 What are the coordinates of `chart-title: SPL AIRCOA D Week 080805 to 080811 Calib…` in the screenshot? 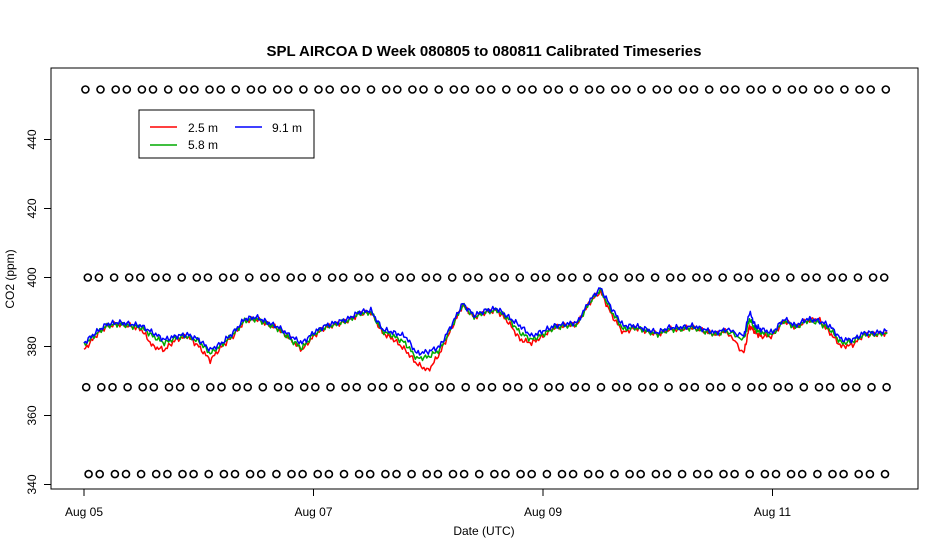 It's located at (484, 51).